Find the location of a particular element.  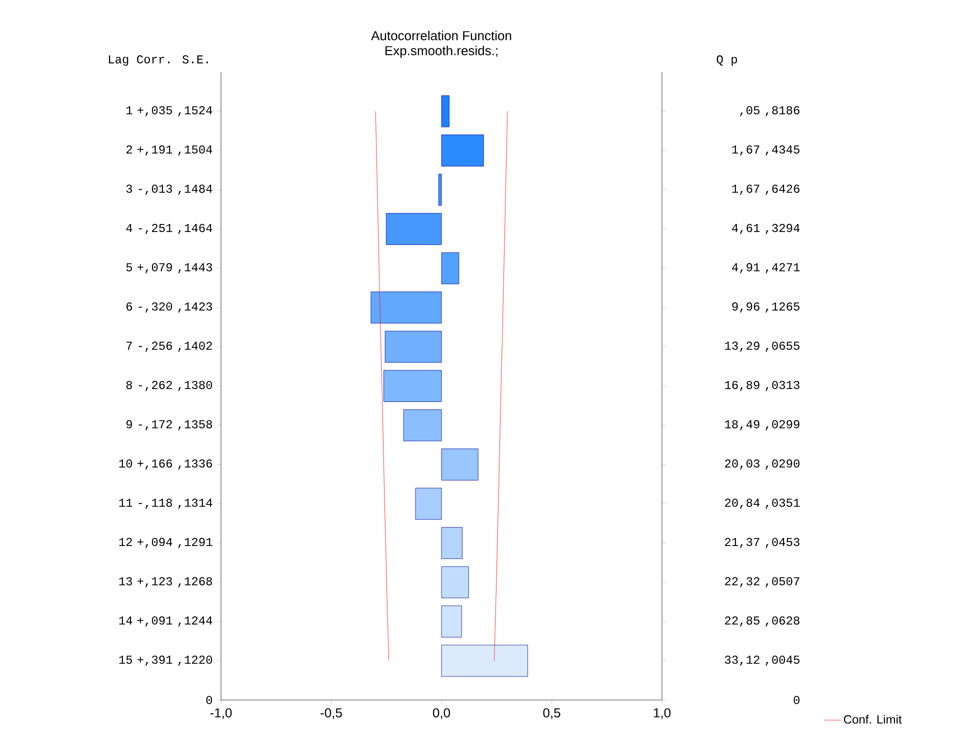

y-tick-label: 3 -,013 ,1484 is located at coordinates (169, 189).